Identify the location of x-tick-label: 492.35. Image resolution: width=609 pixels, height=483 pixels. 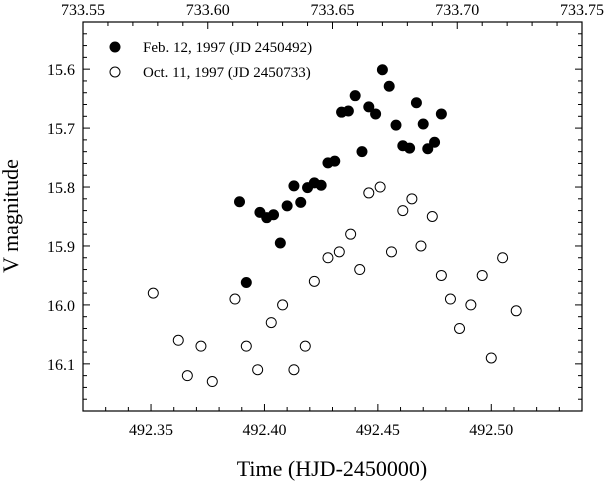
(151, 430).